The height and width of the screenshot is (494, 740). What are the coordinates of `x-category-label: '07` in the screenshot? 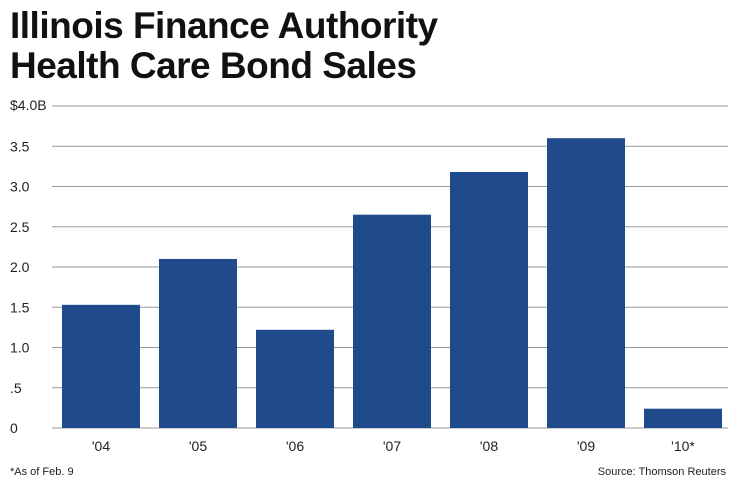 It's located at (392, 446).